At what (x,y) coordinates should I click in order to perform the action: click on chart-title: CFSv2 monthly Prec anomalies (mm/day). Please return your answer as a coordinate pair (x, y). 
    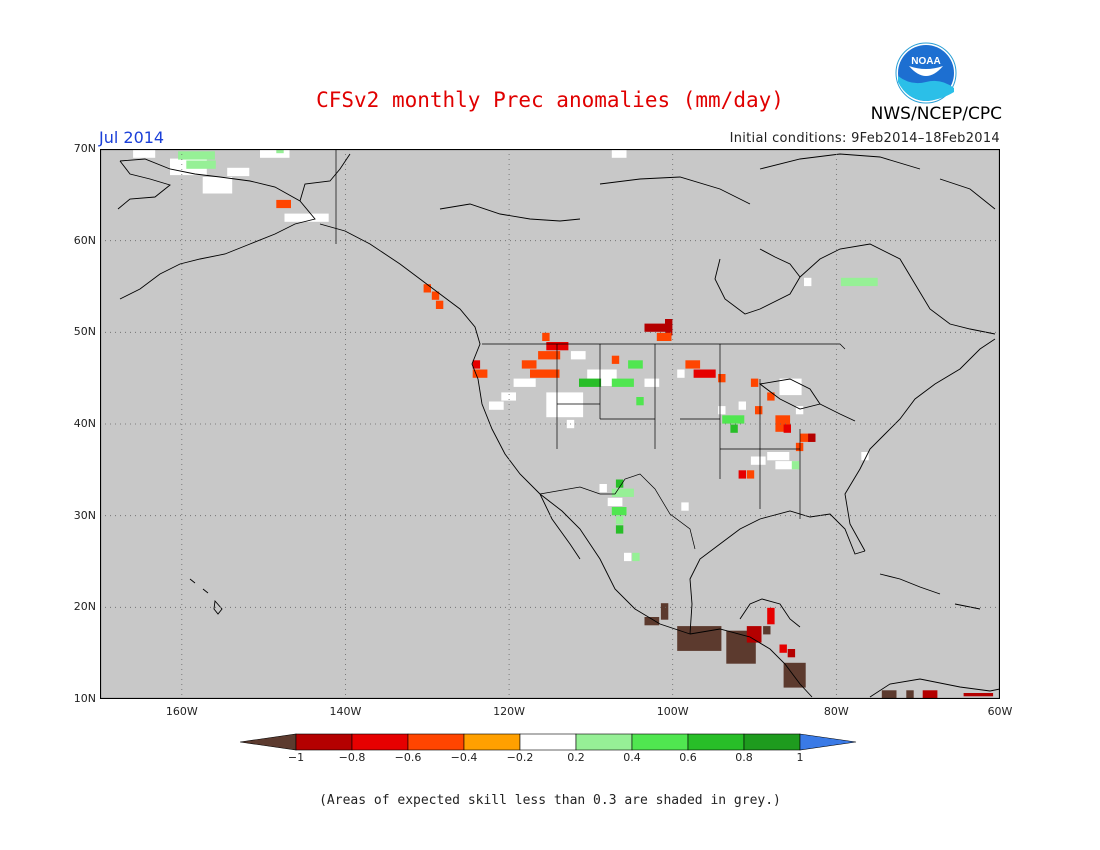
    Looking at the image, I should click on (550, 100).